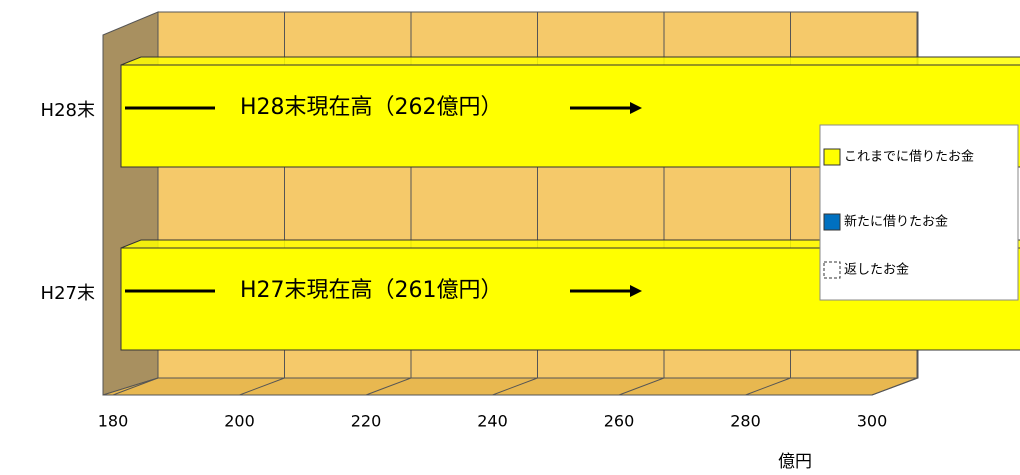 The image size is (1020, 475). I want to click on legend-box, so click(919, 212).